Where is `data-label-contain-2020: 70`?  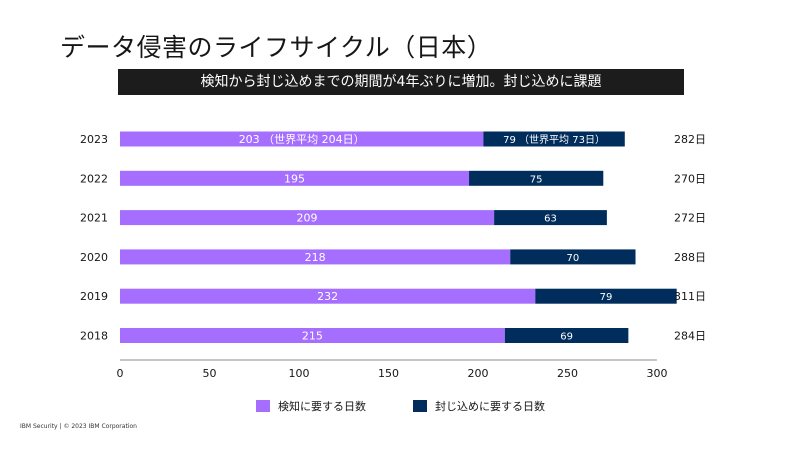 data-label-contain-2020: 70 is located at coordinates (573, 258).